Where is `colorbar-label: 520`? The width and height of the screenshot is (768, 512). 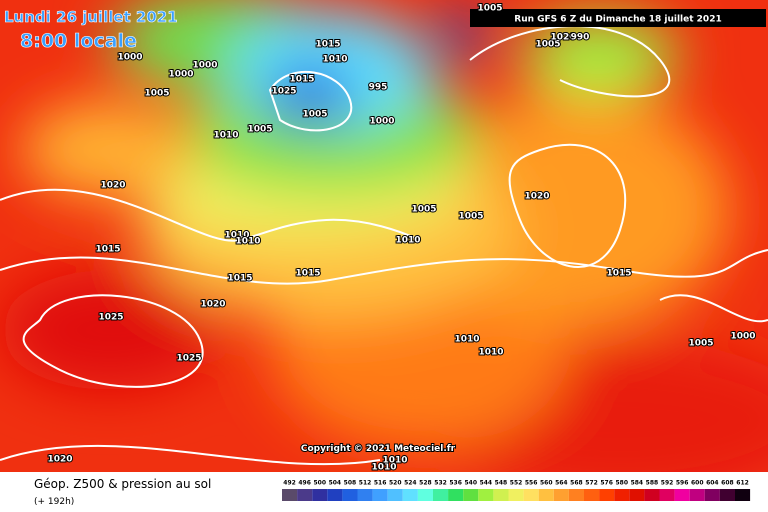
colorbar-label: 520 is located at coordinates (395, 483).